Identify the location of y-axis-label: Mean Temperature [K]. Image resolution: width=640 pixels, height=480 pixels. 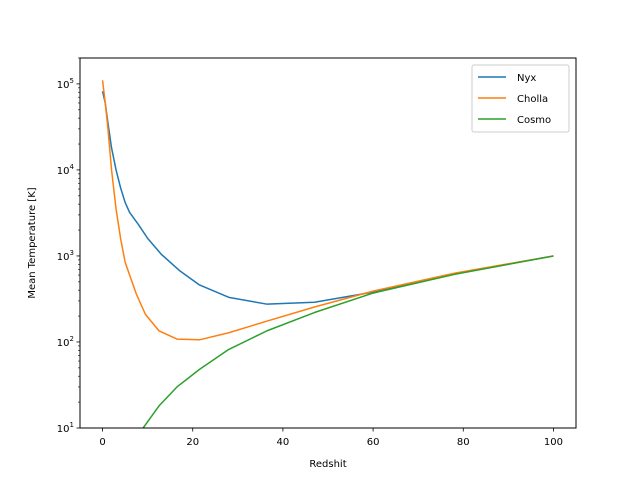
(32, 242).